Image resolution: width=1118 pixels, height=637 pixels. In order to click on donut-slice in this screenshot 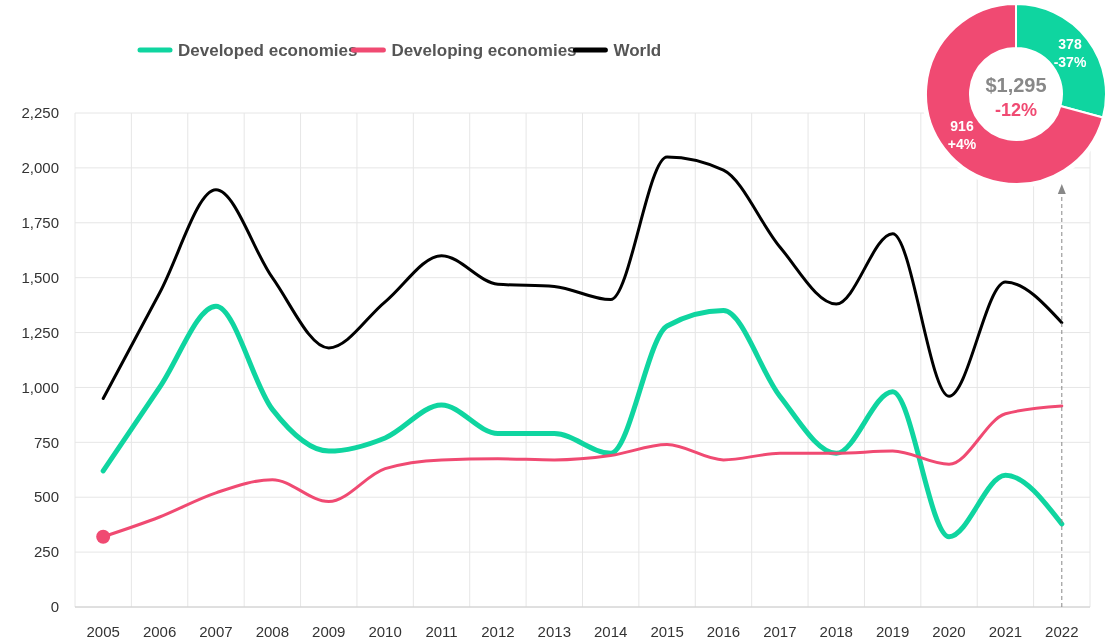, I will do `click(1014, 94)`.